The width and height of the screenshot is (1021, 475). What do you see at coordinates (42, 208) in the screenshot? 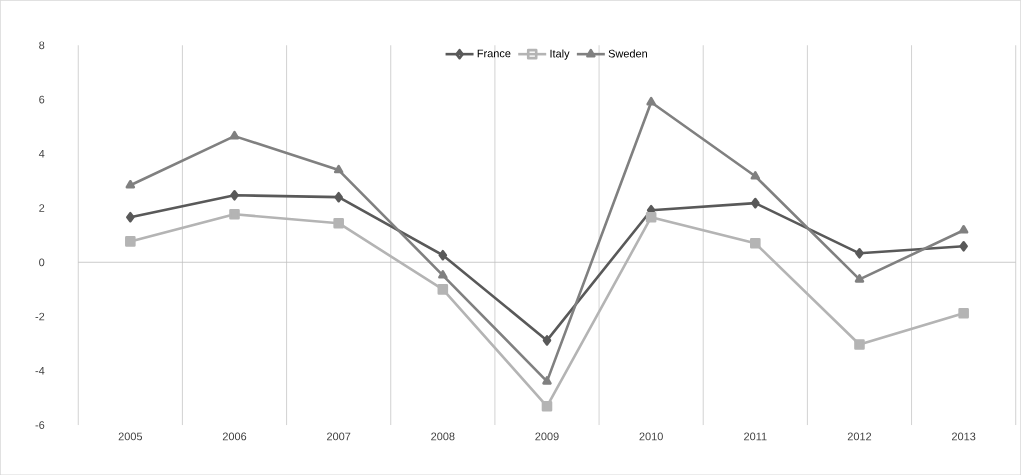
I see `y-tick-label: 2` at bounding box center [42, 208].